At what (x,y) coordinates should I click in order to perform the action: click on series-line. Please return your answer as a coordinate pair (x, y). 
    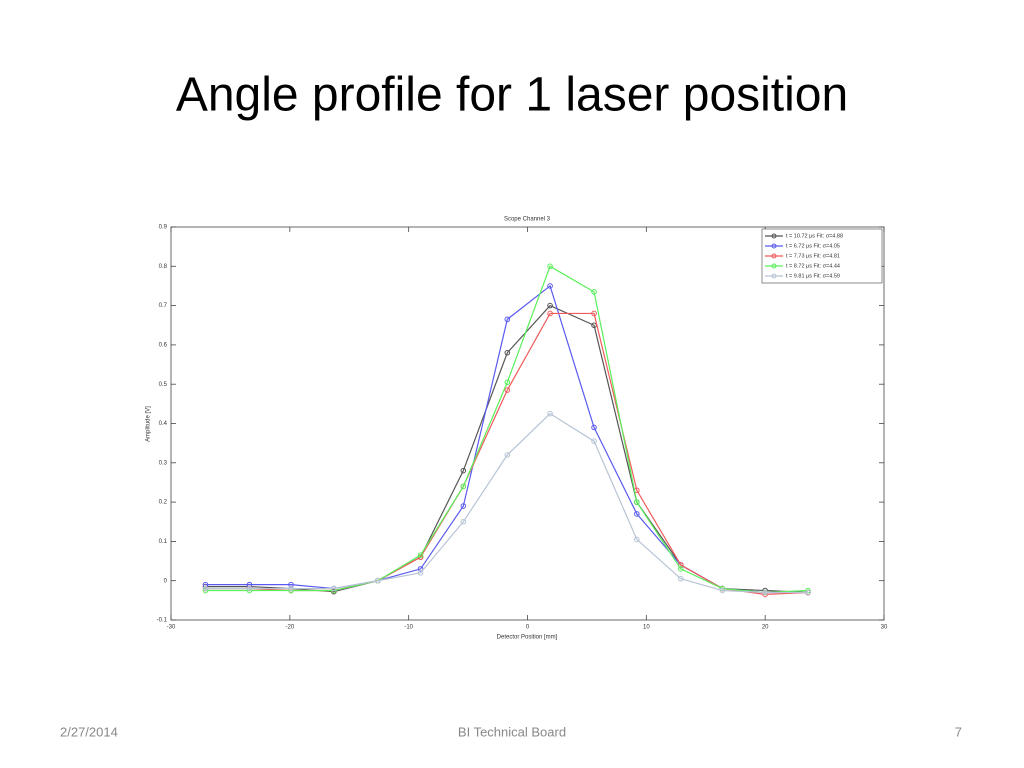
    Looking at the image, I should click on (506, 503).